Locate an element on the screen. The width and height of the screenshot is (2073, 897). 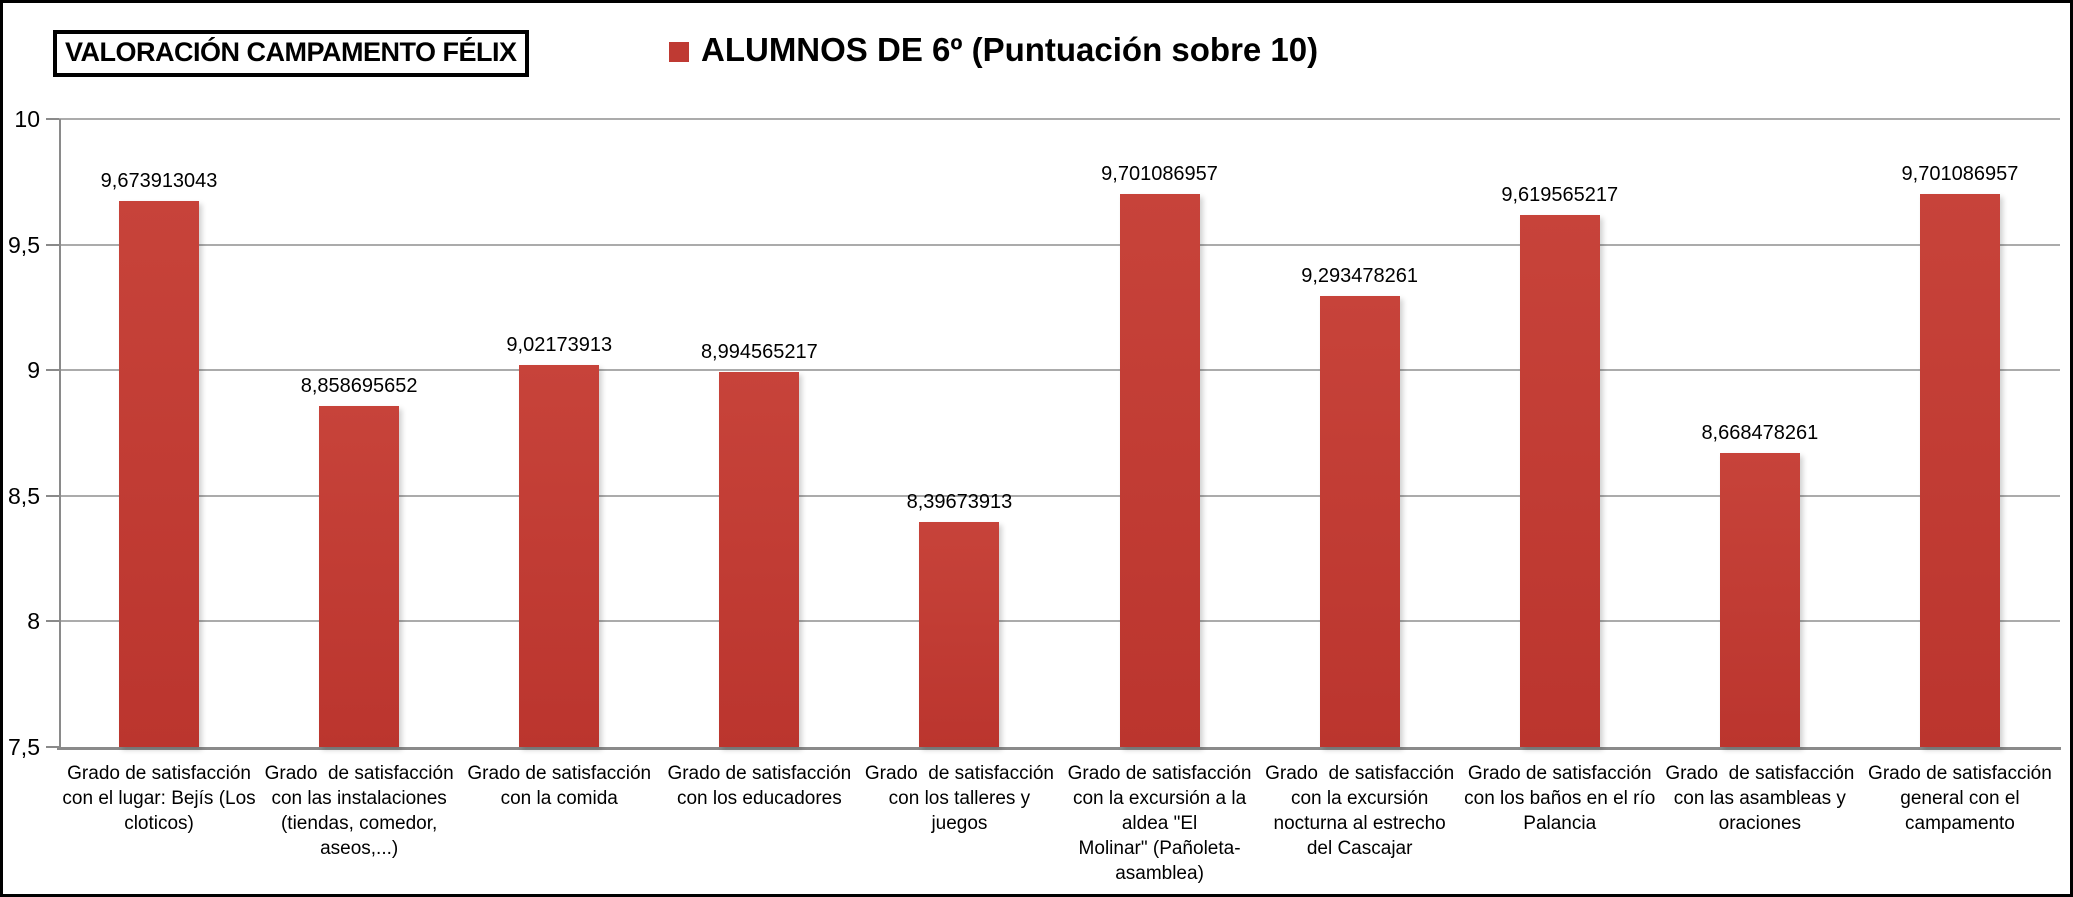
legend-label: ALUMNOS DE 6º (Puntuación sobre 10) is located at coordinates (1010, 49).